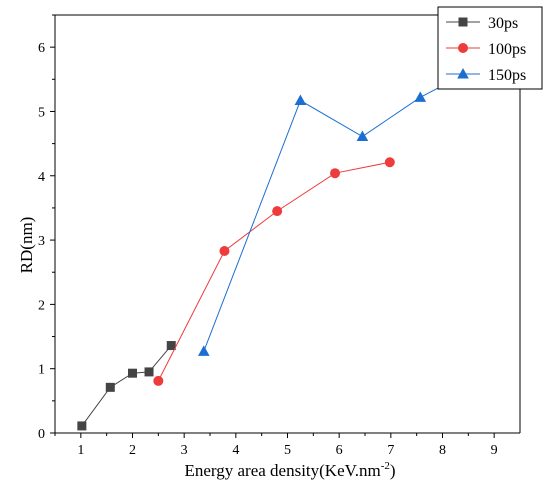 This screenshot has height=487, width=550. Describe the element at coordinates (463, 22) in the screenshot. I see `legend-marker-30ps` at that location.